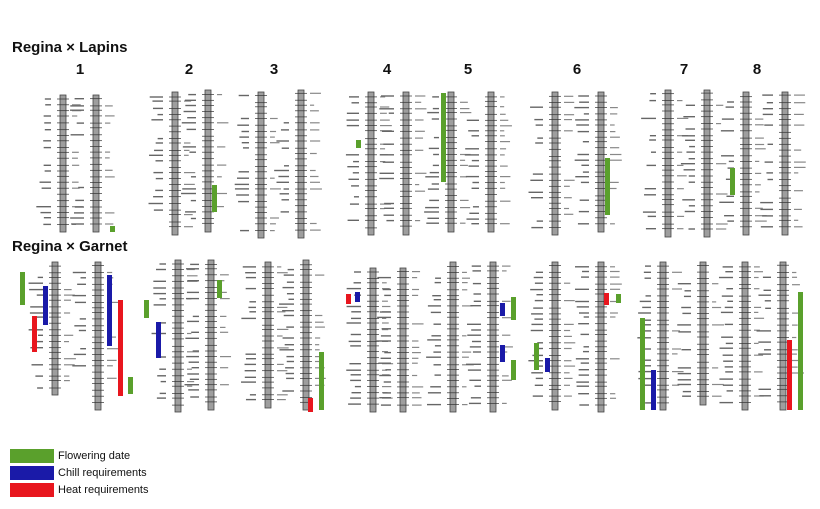 The width and height of the screenshot is (820, 509). Describe the element at coordinates (94, 455) in the screenshot. I see `legend-label-flowering: Flowering date` at that location.